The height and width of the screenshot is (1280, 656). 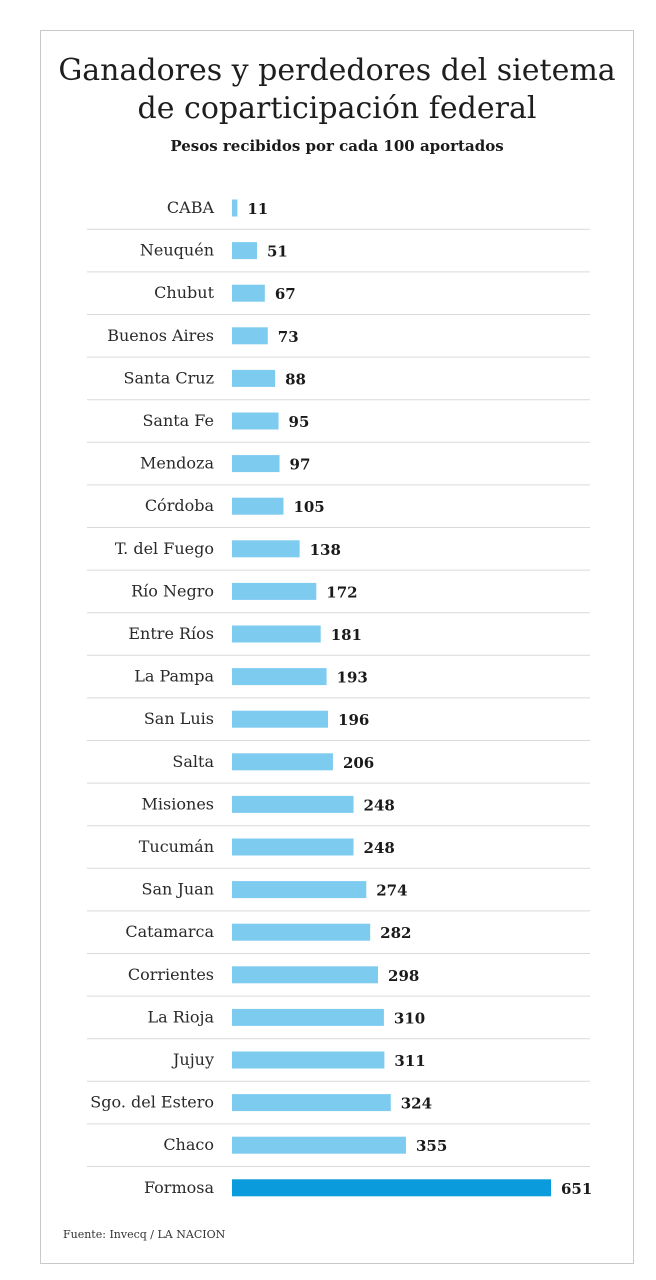 I want to click on category-label: Mendoza, so click(x=177, y=463).